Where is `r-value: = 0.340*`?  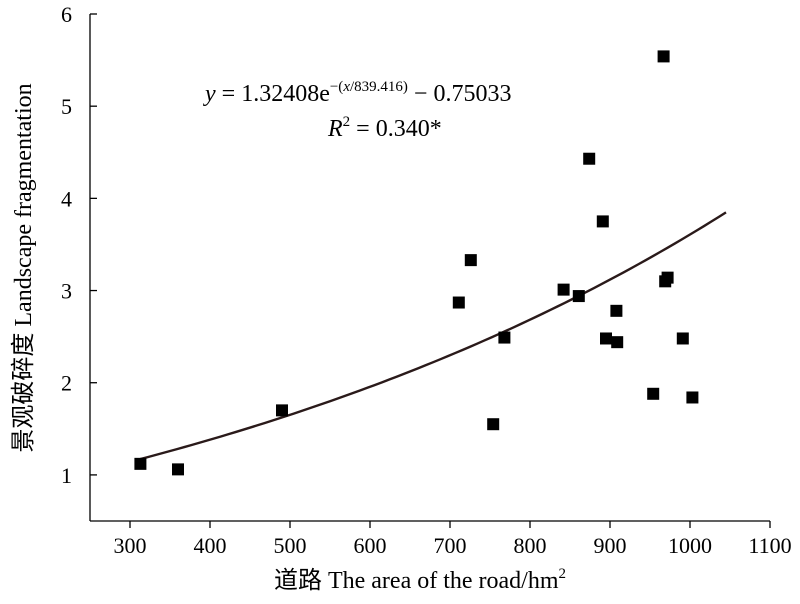 r-value: = 0.340* is located at coordinates (396, 129).